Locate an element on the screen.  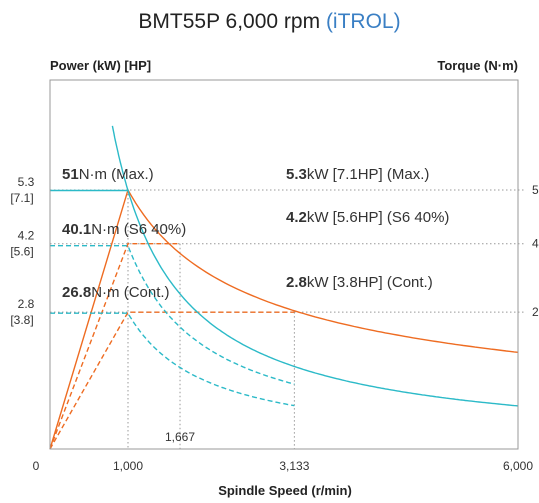
power-hp-label-0: [7.1] is located at coordinates (21, 198).